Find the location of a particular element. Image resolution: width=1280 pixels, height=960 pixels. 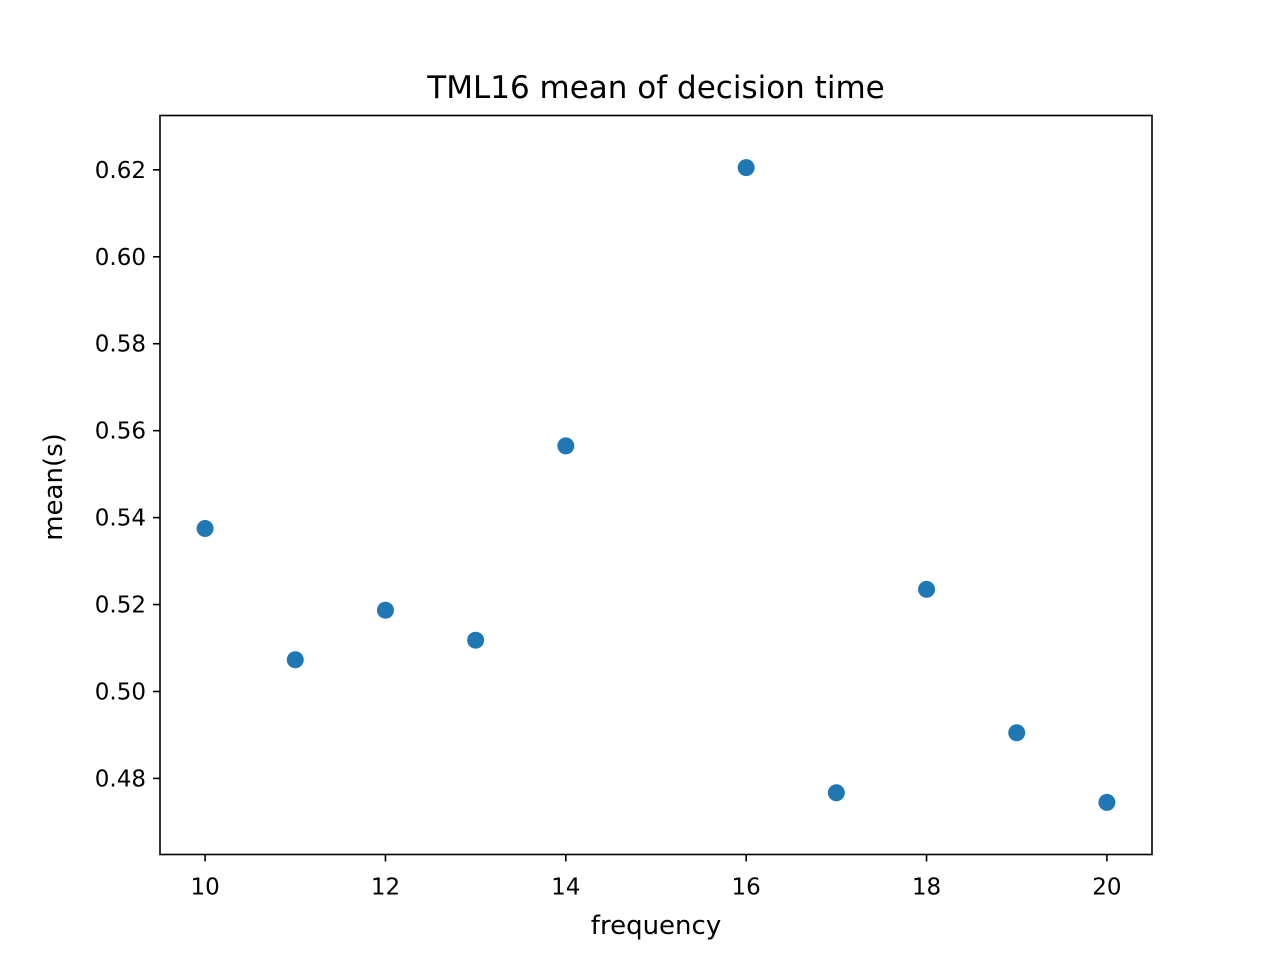

x-tick-label: 18 is located at coordinates (926, 888).